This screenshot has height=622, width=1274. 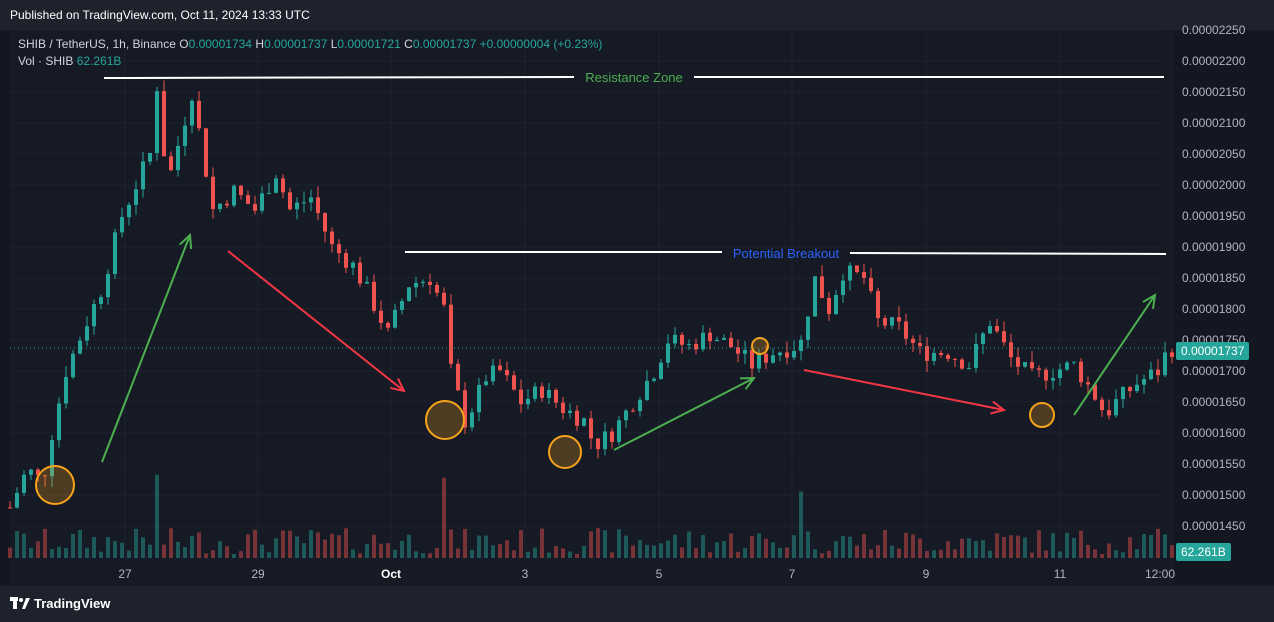 What do you see at coordinates (1214, 402) in the screenshot?
I see `y-tick-label: 0.00001650` at bounding box center [1214, 402].